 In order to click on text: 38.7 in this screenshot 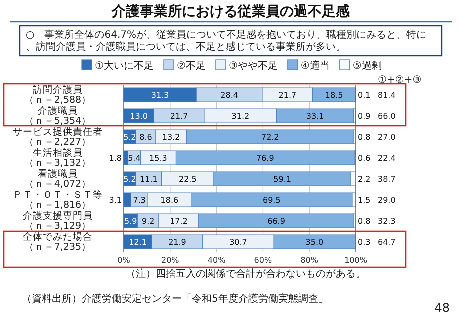, I will do `click(387, 179)`.